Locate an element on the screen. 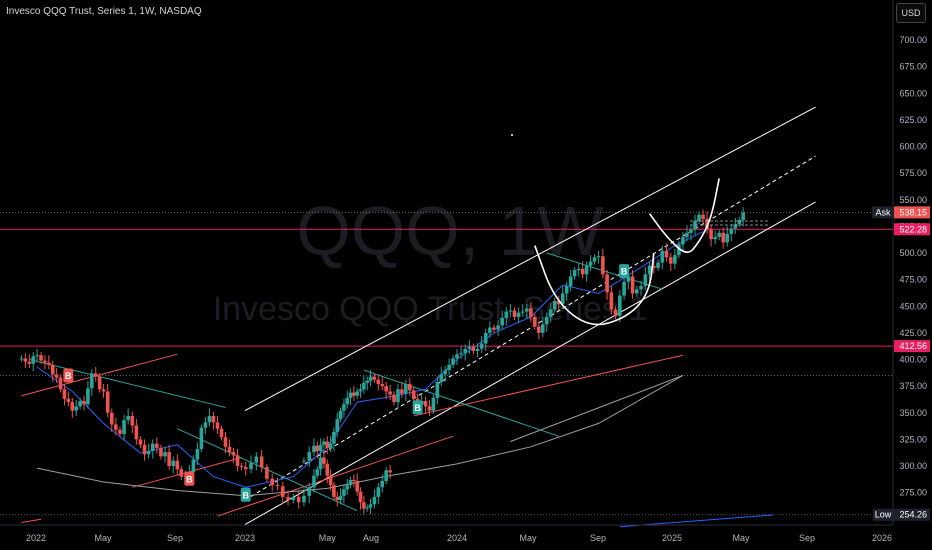 This screenshot has height=550, width=932. y-tick-label: 550.00 is located at coordinates (913, 200).